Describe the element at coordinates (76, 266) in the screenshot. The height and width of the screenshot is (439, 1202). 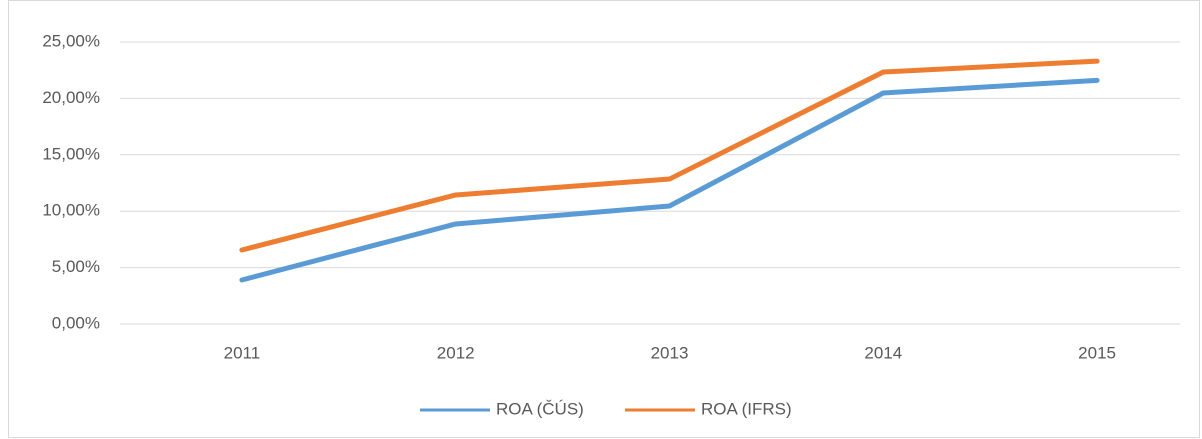
I see `y-tick-label: 5,00%` at that location.